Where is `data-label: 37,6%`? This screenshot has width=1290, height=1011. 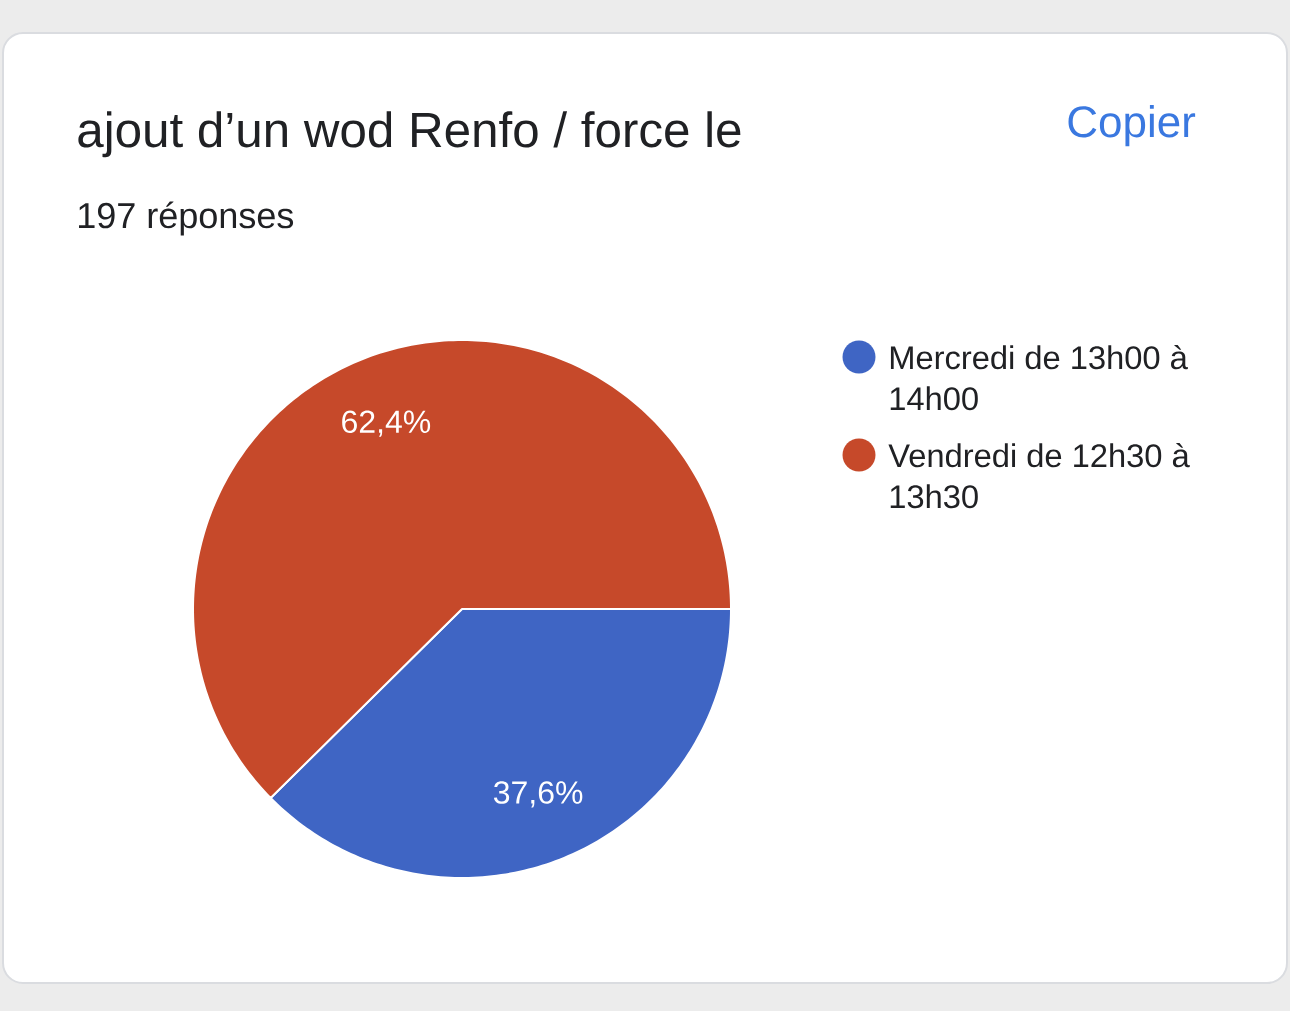 data-label: 37,6% is located at coordinates (538, 794).